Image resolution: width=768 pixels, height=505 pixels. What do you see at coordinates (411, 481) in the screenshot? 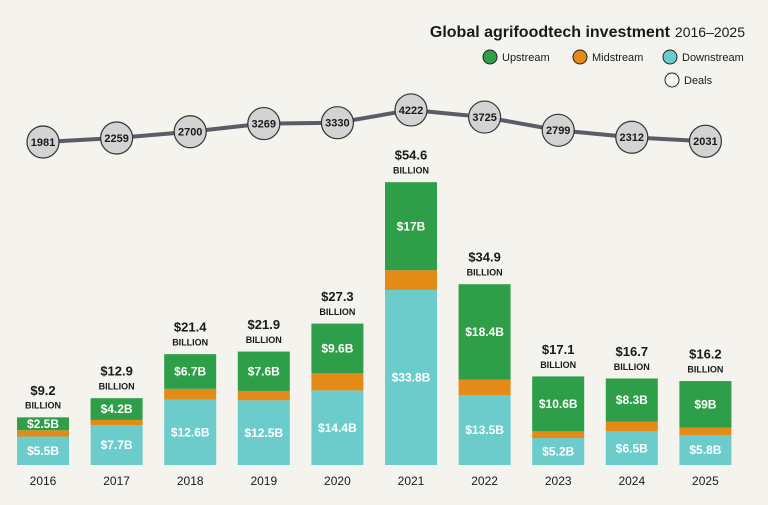
I see `x-tick-label: 2021` at bounding box center [411, 481].